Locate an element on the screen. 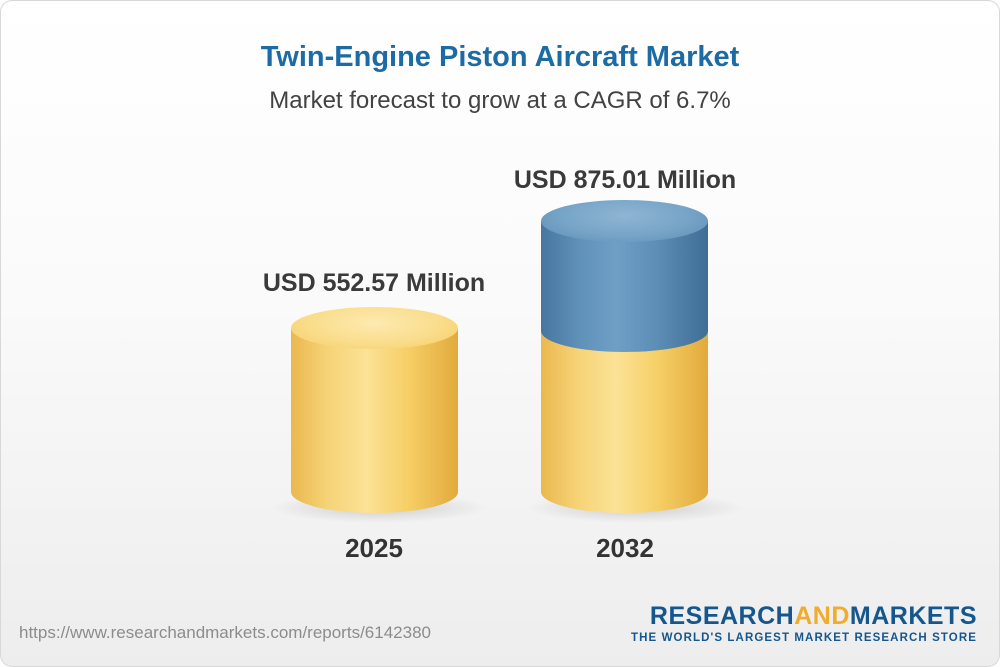 This screenshot has height=667, width=1000. logo-word-and: AND is located at coordinates (822, 616).